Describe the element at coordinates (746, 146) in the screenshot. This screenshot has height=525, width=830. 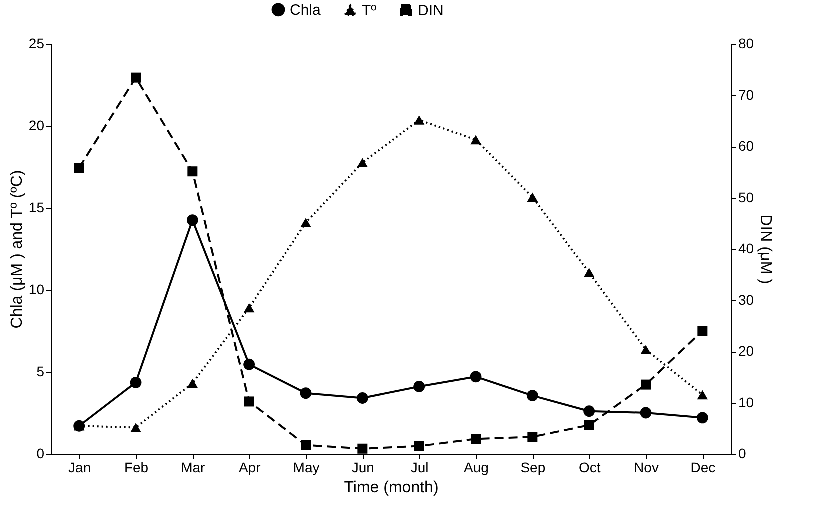
I see `y2-tick-label: 60` at that location.